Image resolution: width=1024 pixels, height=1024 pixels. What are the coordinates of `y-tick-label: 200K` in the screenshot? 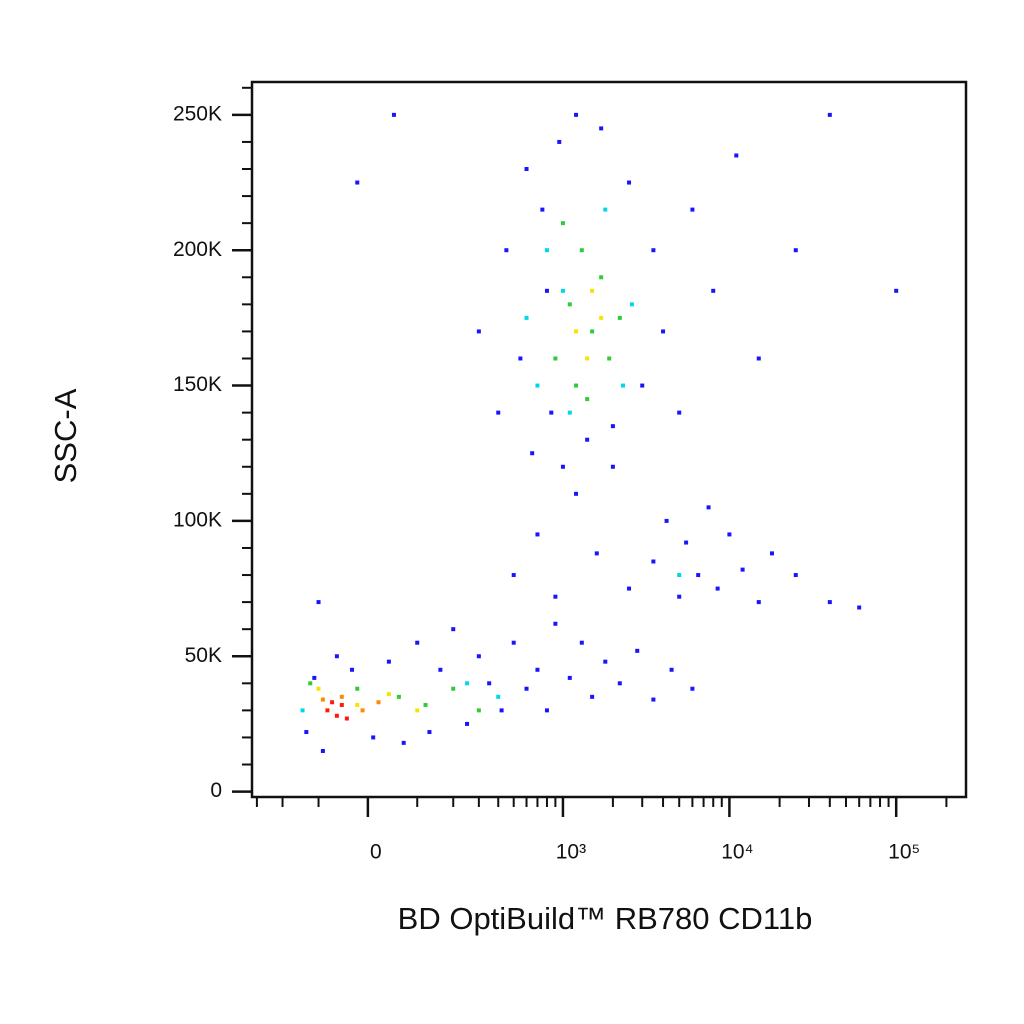 It's located at (197, 249).